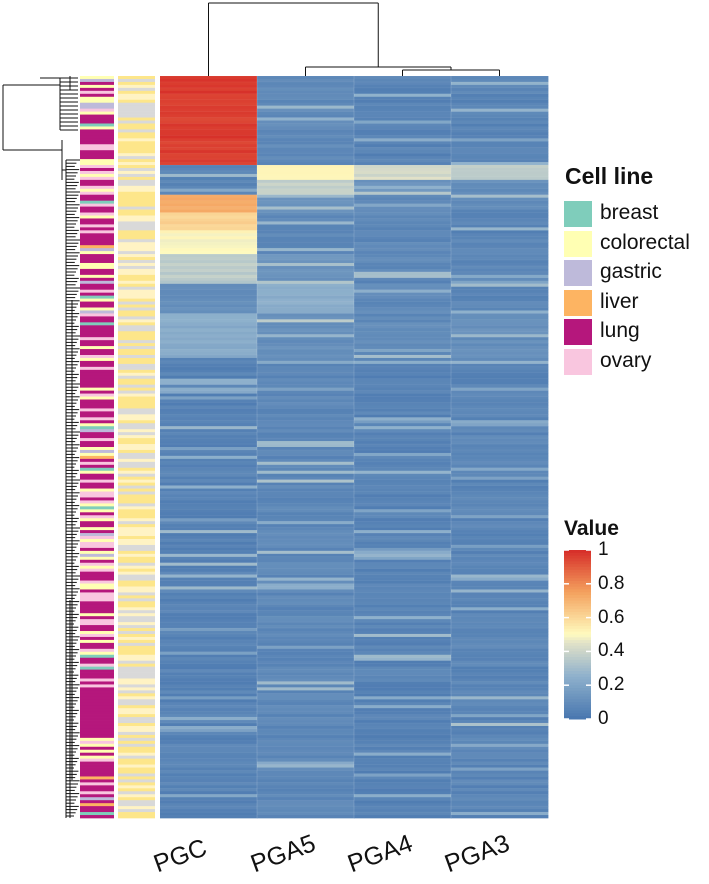 The image size is (709, 884). Describe the element at coordinates (578, 214) in the screenshot. I see `legend-swatch` at that location.